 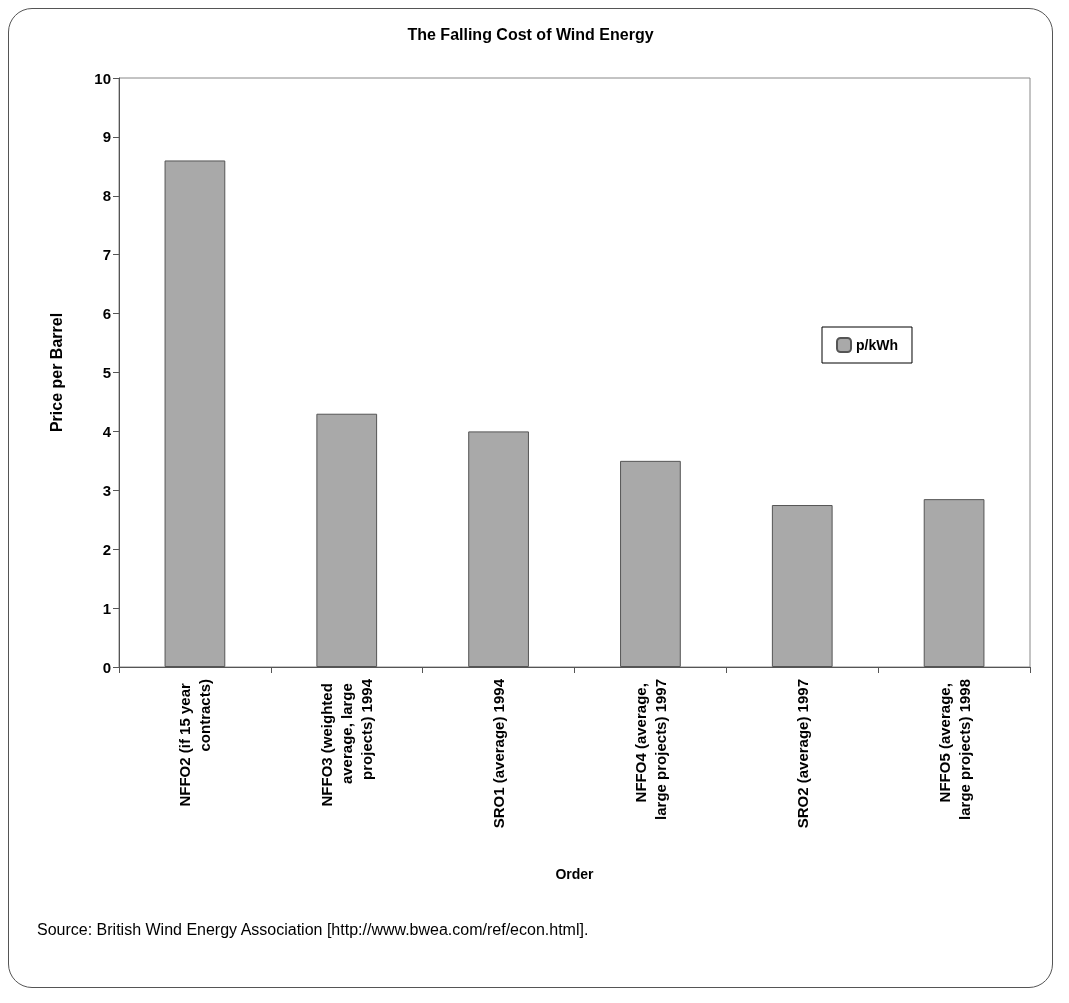 I want to click on y-tick-label: 10, so click(x=102, y=78).